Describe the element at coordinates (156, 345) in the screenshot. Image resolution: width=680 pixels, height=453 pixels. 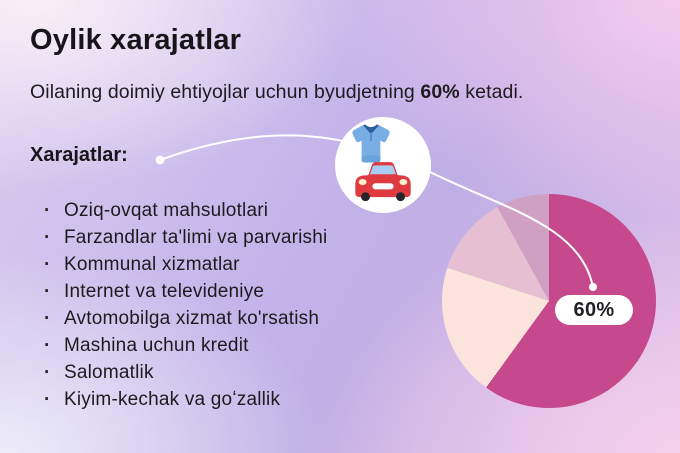
I see `list-item-label: Mashina uchun kredit` at that location.